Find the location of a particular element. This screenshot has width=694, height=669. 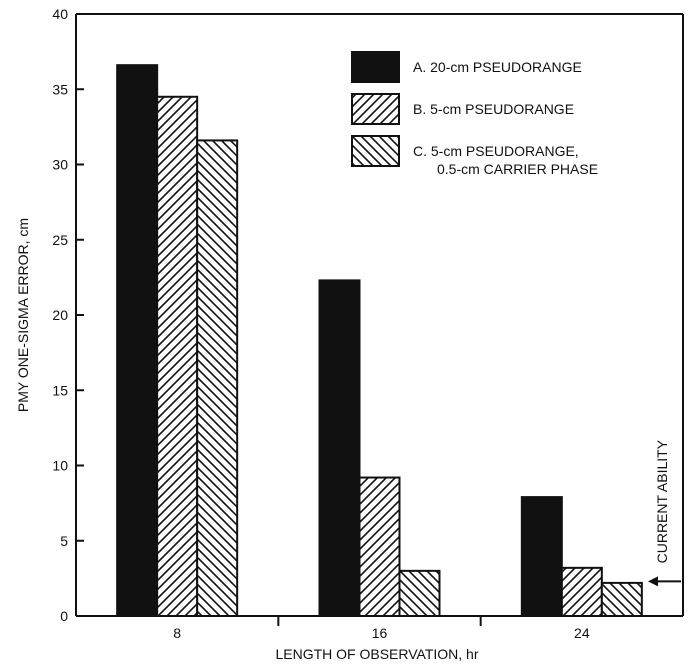

marker-arrow-head is located at coordinates (653, 581).